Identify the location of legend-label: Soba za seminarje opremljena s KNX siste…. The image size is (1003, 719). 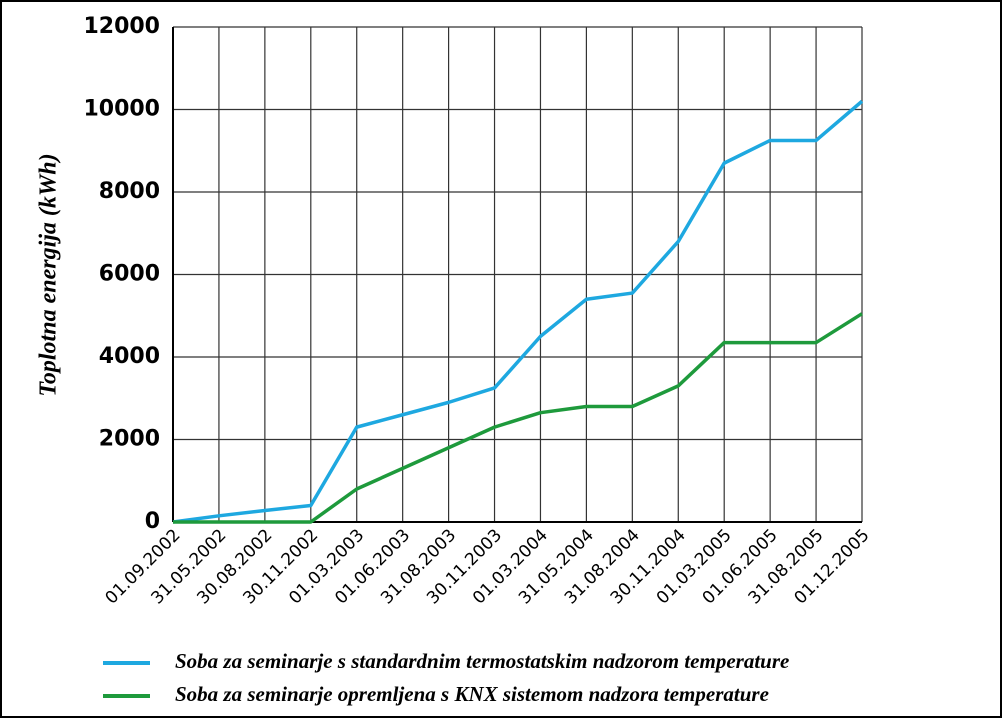
(472, 694).